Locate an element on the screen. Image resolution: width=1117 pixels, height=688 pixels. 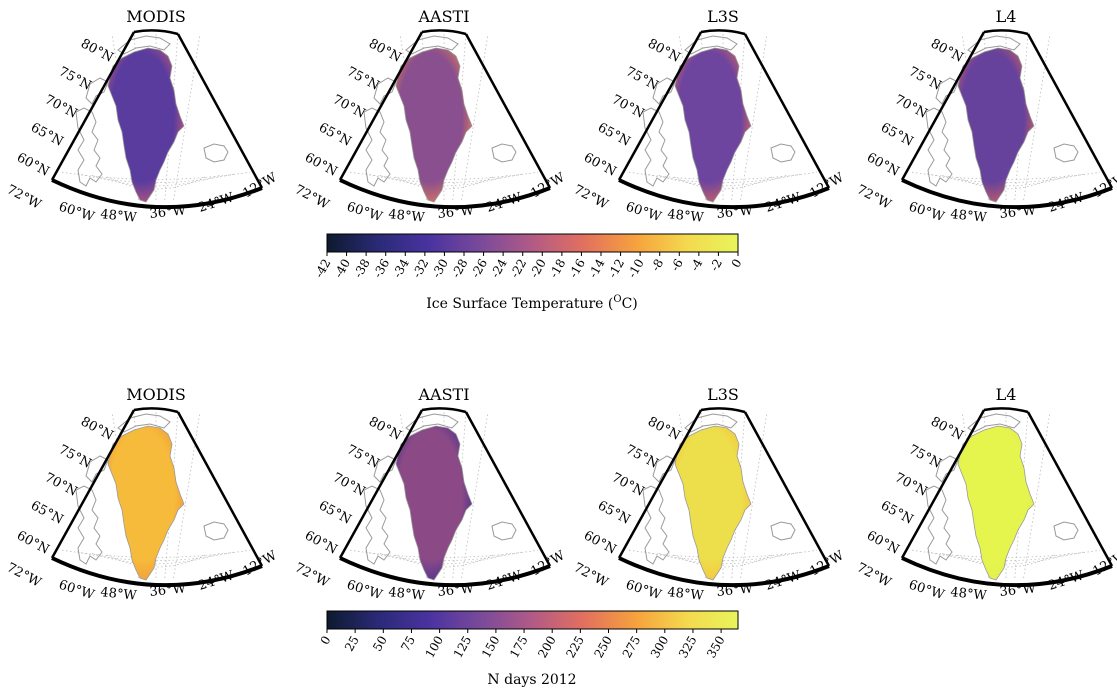
colorbar-temperature-gradient is located at coordinates (532, 243).